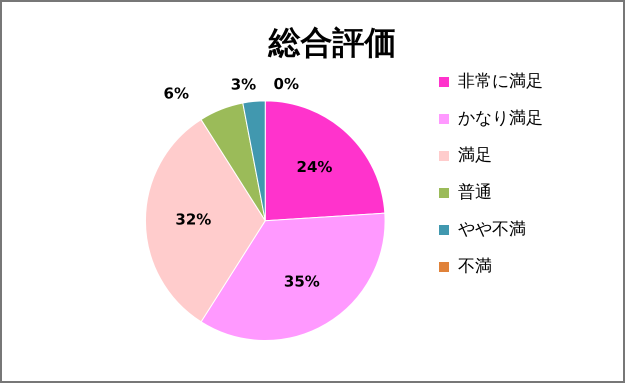 The width and height of the screenshot is (625, 383). Describe the element at coordinates (492, 229) in the screenshot. I see `legend-label: やや不満` at that location.